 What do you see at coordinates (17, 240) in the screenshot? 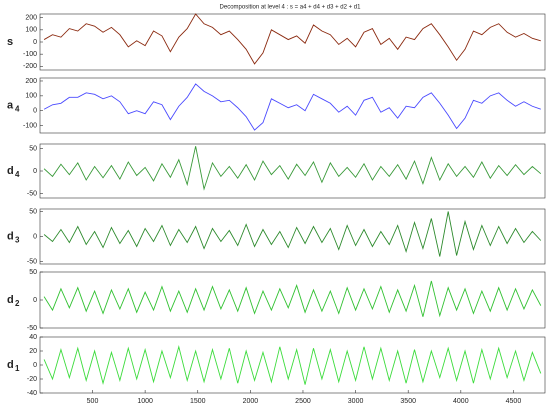
I see `y-axis-label-subscript: 3` at bounding box center [17, 240].